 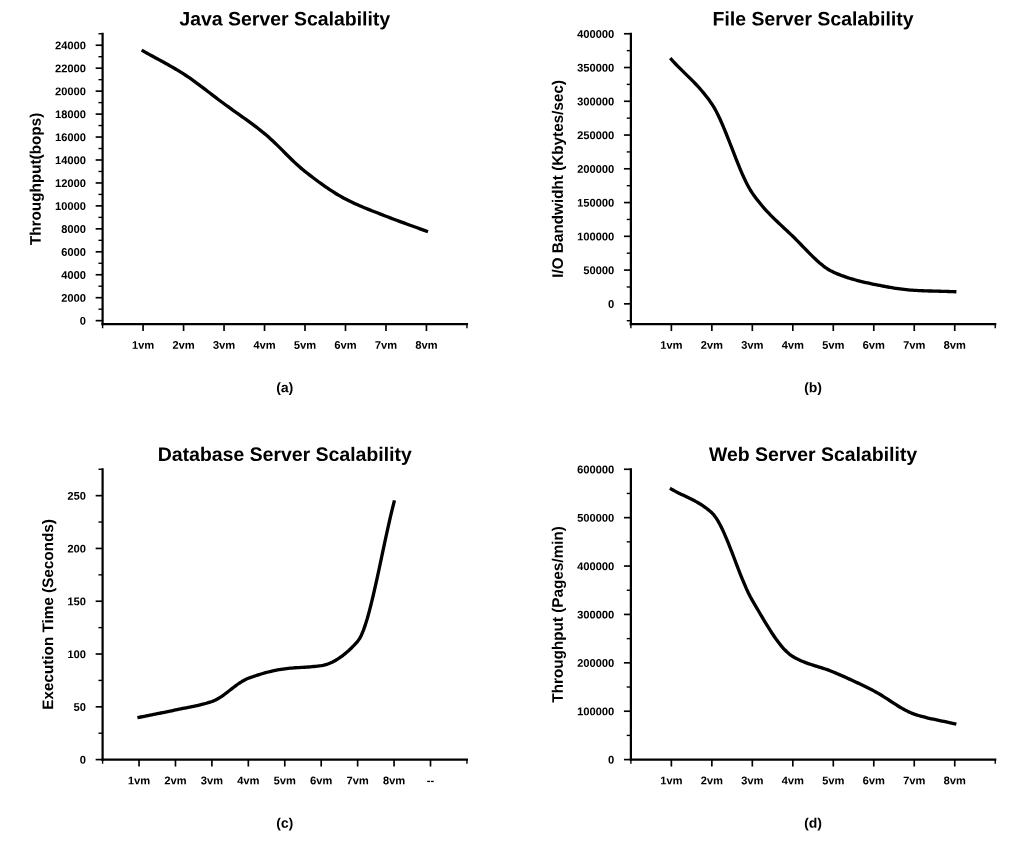 I want to click on chart-title: Java Server Scalability, so click(x=285, y=20).